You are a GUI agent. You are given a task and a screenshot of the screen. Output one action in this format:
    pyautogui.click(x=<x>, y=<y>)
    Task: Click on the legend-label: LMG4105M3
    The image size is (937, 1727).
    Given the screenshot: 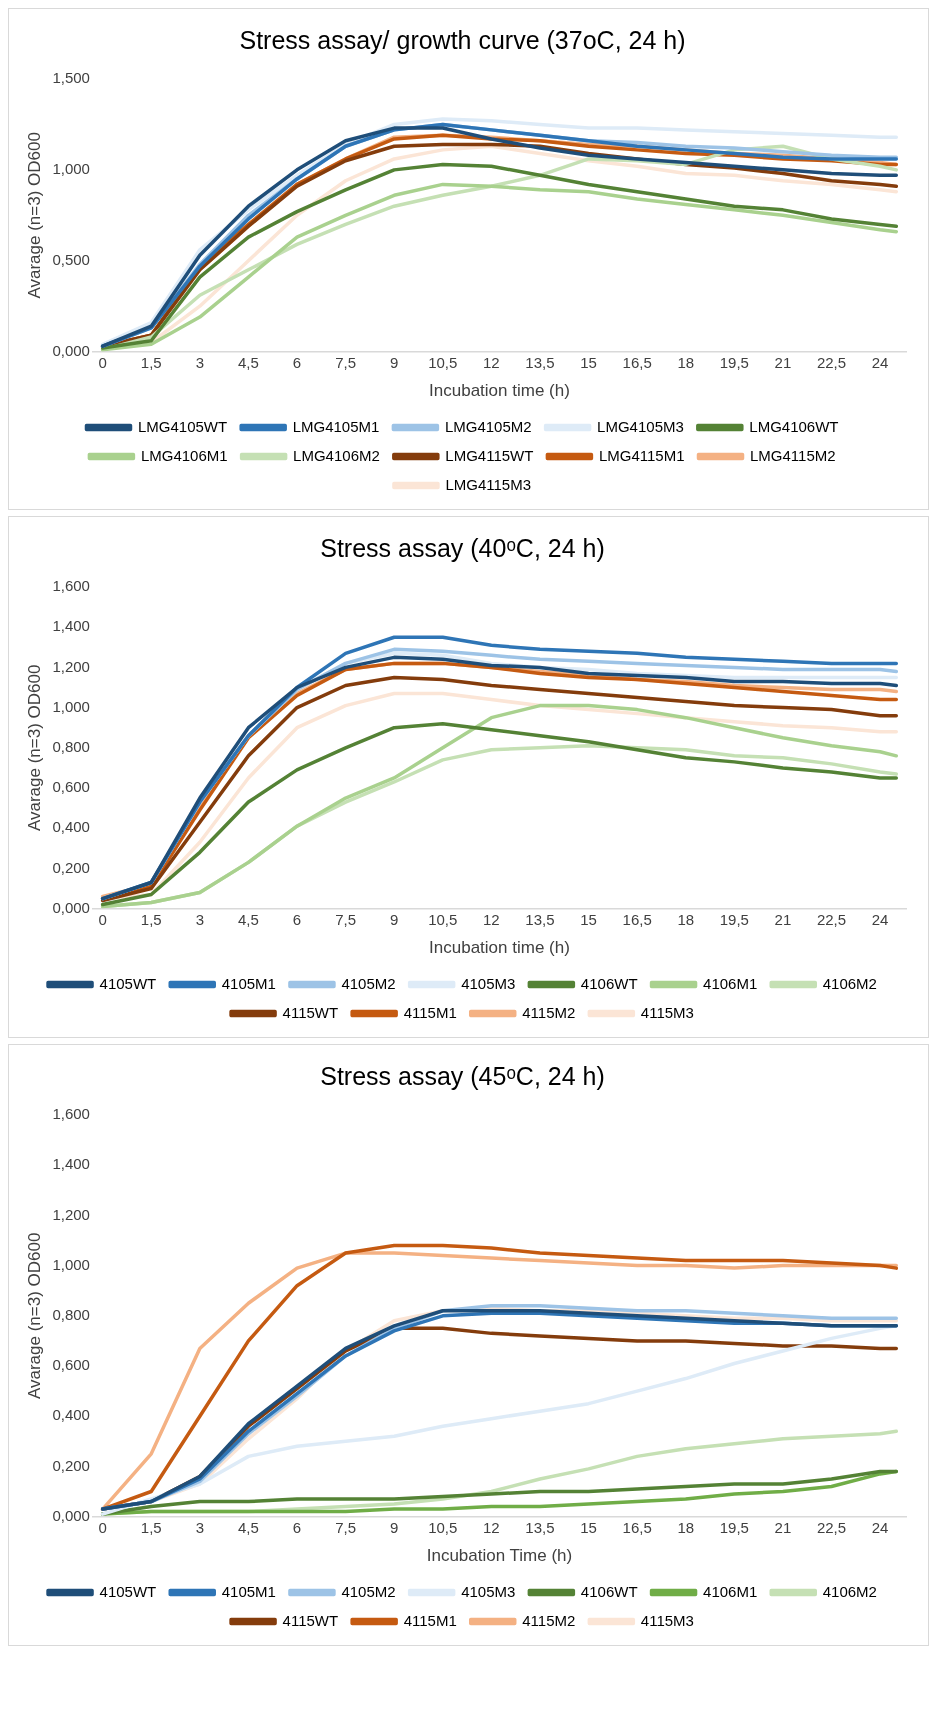 What is the action you would take?
    pyautogui.click(x=640, y=426)
    